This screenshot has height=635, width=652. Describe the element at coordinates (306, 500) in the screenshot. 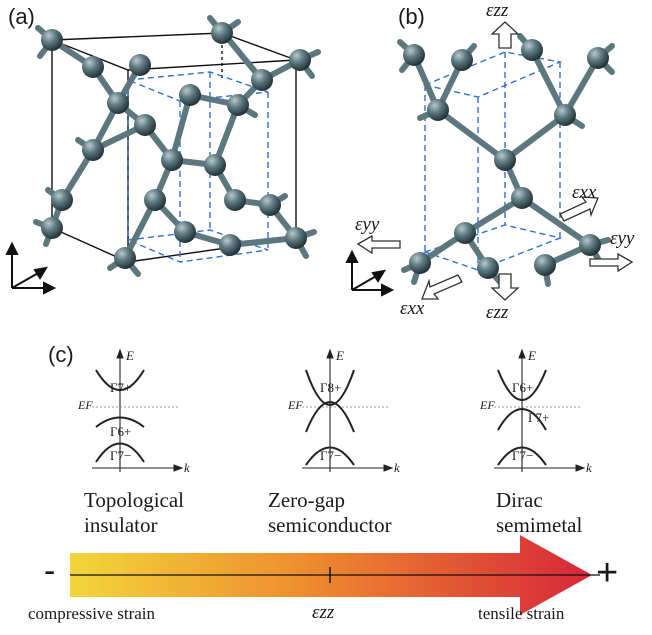

I see `caption-2-line1: Zero-gap` at that location.